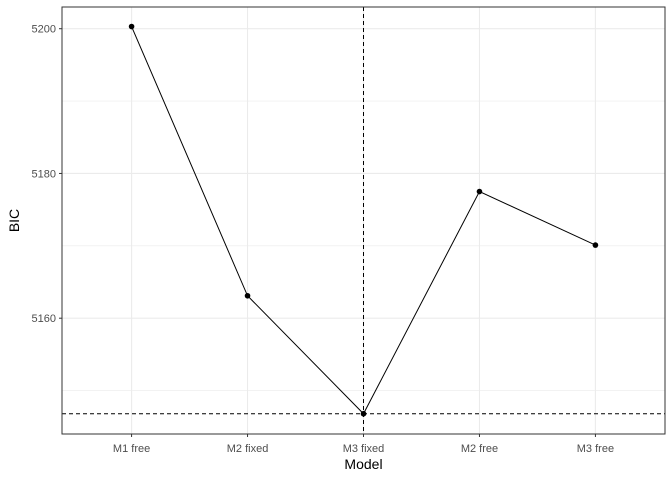 This screenshot has height=480, width=672. I want to click on x-axis-ticks: M1 free M2 fixed M3 fixed M2 free M3 free, so click(363, 444).